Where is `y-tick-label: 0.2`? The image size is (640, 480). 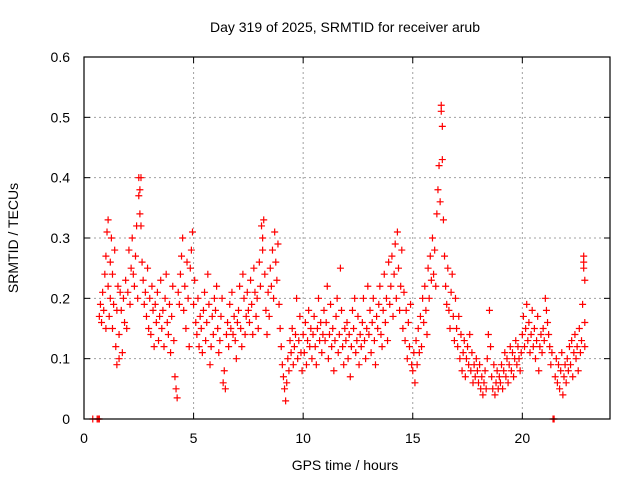 y-tick-label: 0.2 is located at coordinates (61, 298).